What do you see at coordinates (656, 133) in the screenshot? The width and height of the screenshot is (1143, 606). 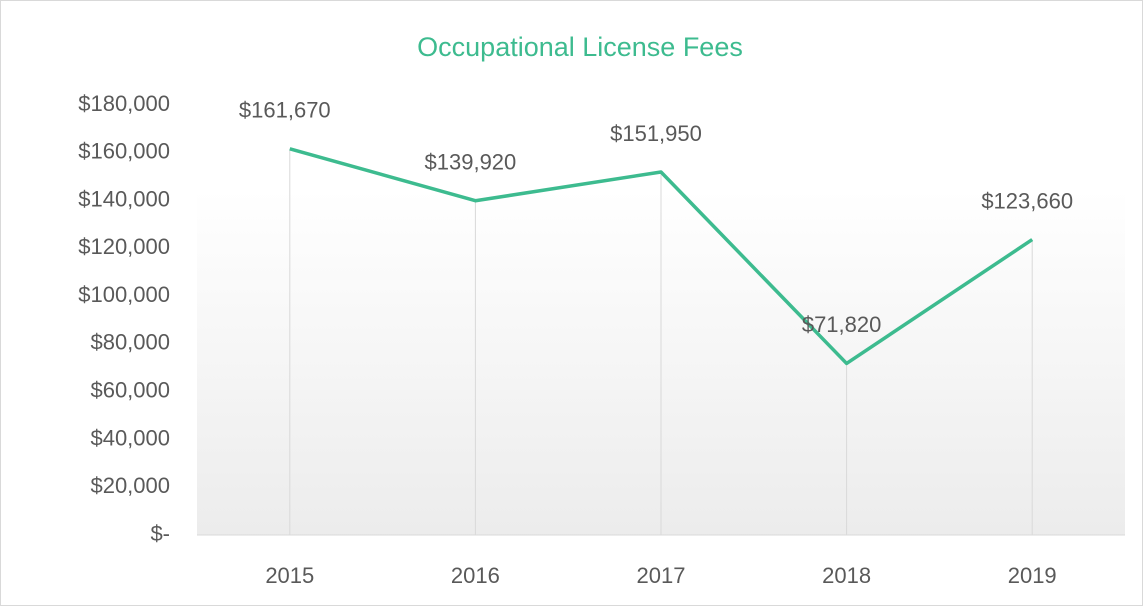 I see `data-label: $151,950` at bounding box center [656, 133].